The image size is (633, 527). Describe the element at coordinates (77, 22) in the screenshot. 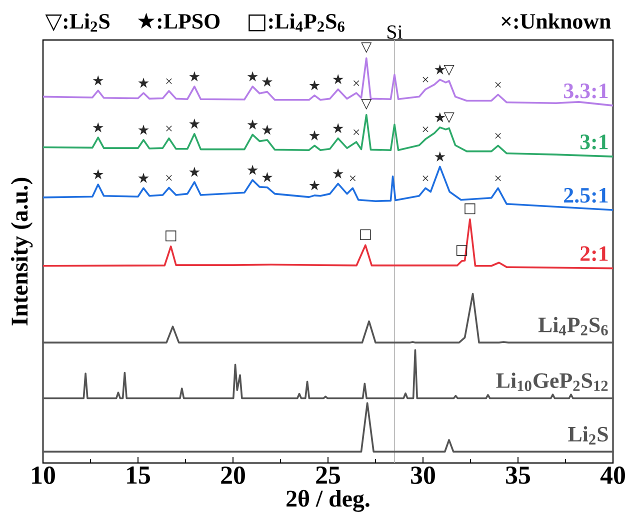

I see `text: ▽:Li$_{2}$S` at that location.